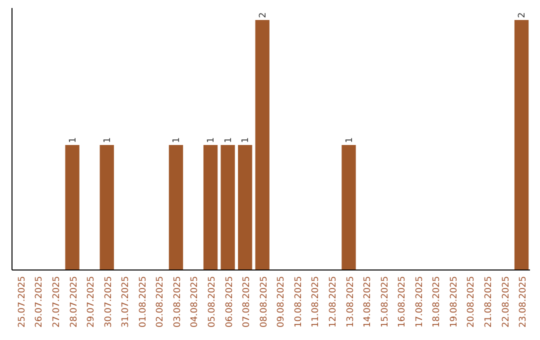  Describe the element at coordinates (213, 302) in the screenshot. I see `x-tick-label: 05.08.2025` at that location.